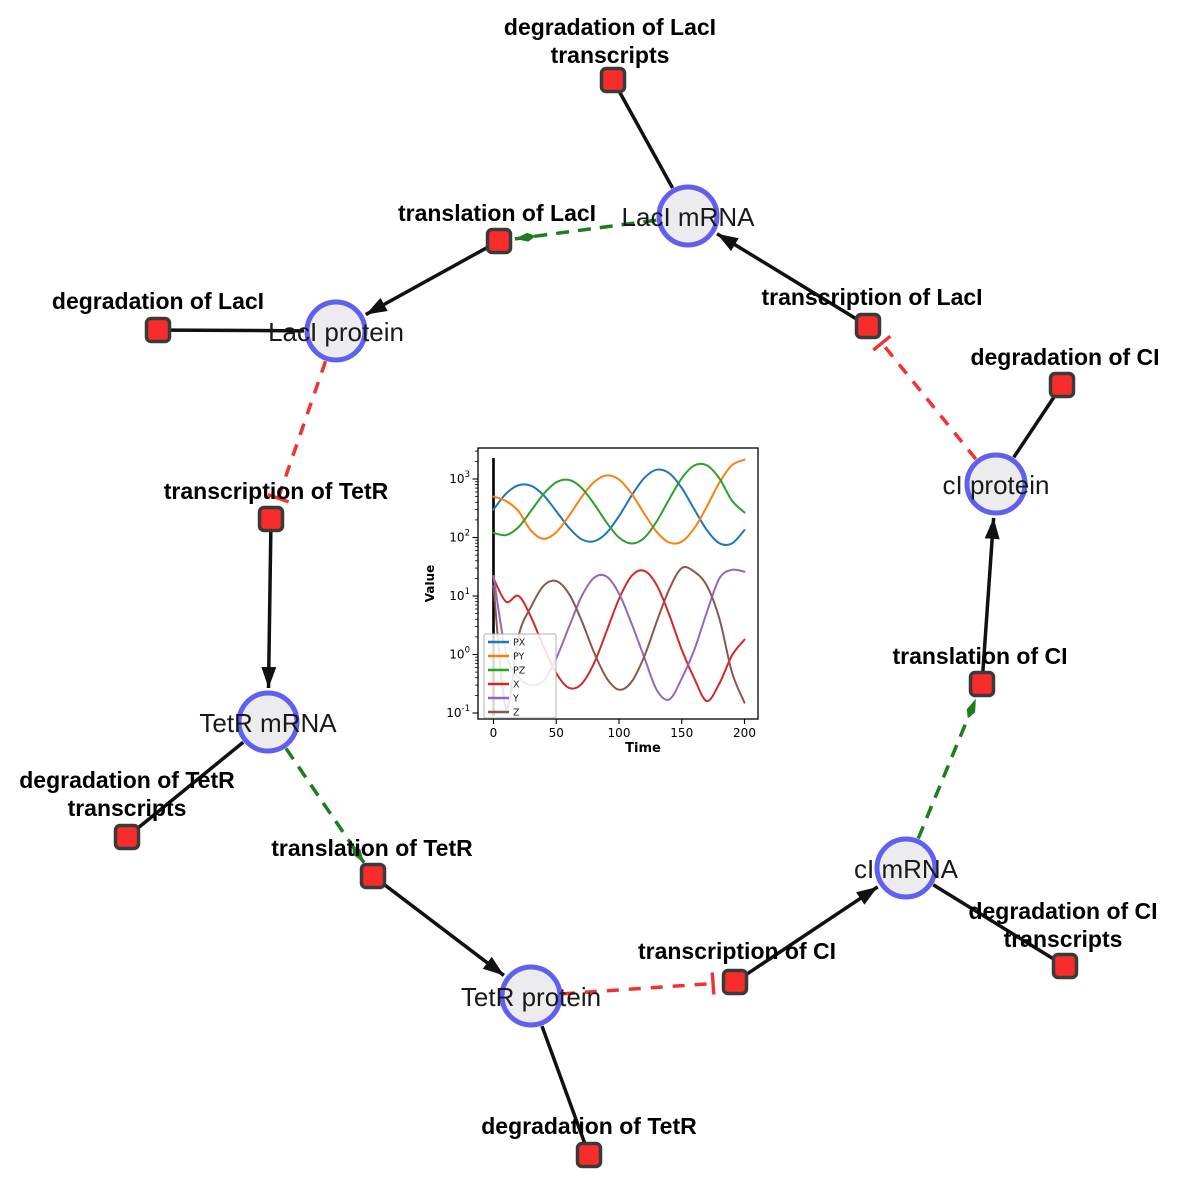 The image size is (1189, 1200). I want to click on edge-reactant-ci_prot-deg_ci, so click(1034, 426).